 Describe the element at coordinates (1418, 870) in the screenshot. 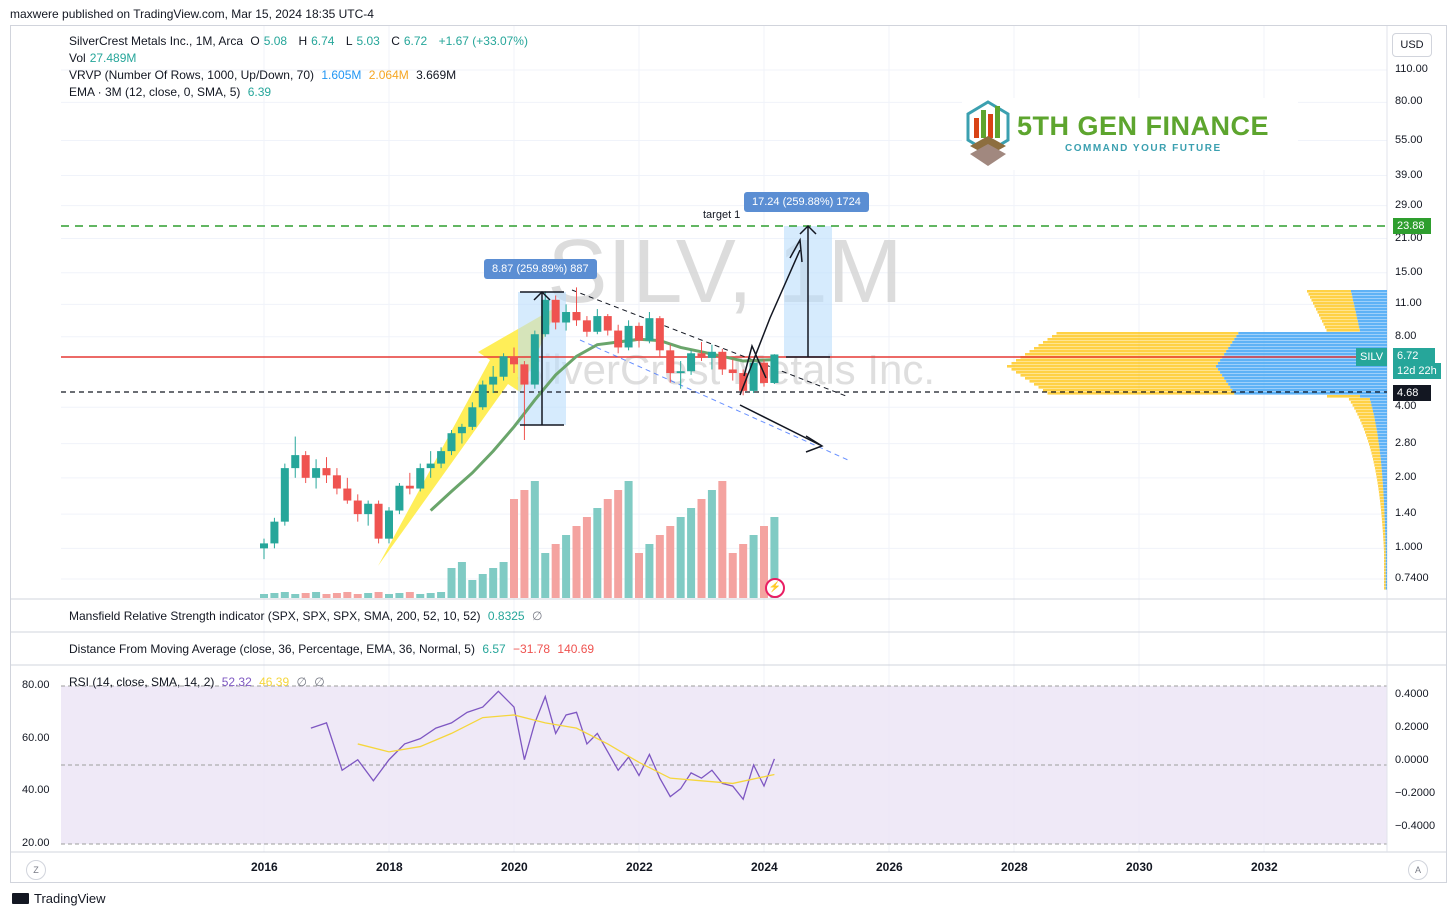

I see `auto-scale-button: A` at that location.